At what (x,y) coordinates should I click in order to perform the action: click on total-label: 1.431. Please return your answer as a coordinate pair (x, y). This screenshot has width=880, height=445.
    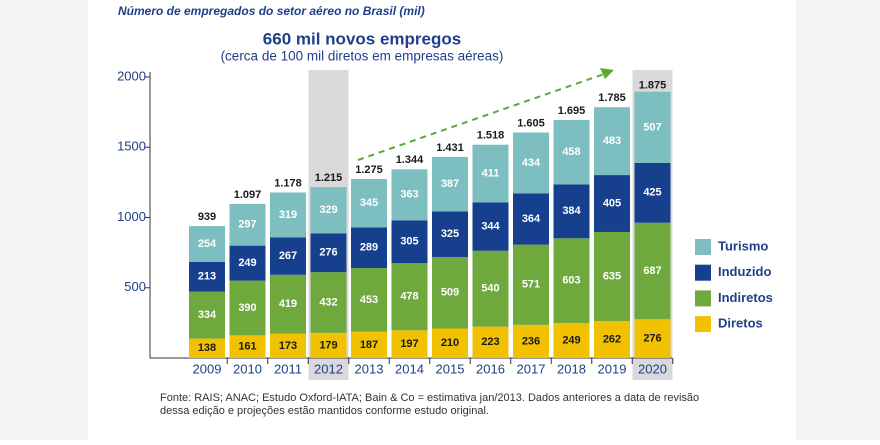
    Looking at the image, I should click on (450, 148).